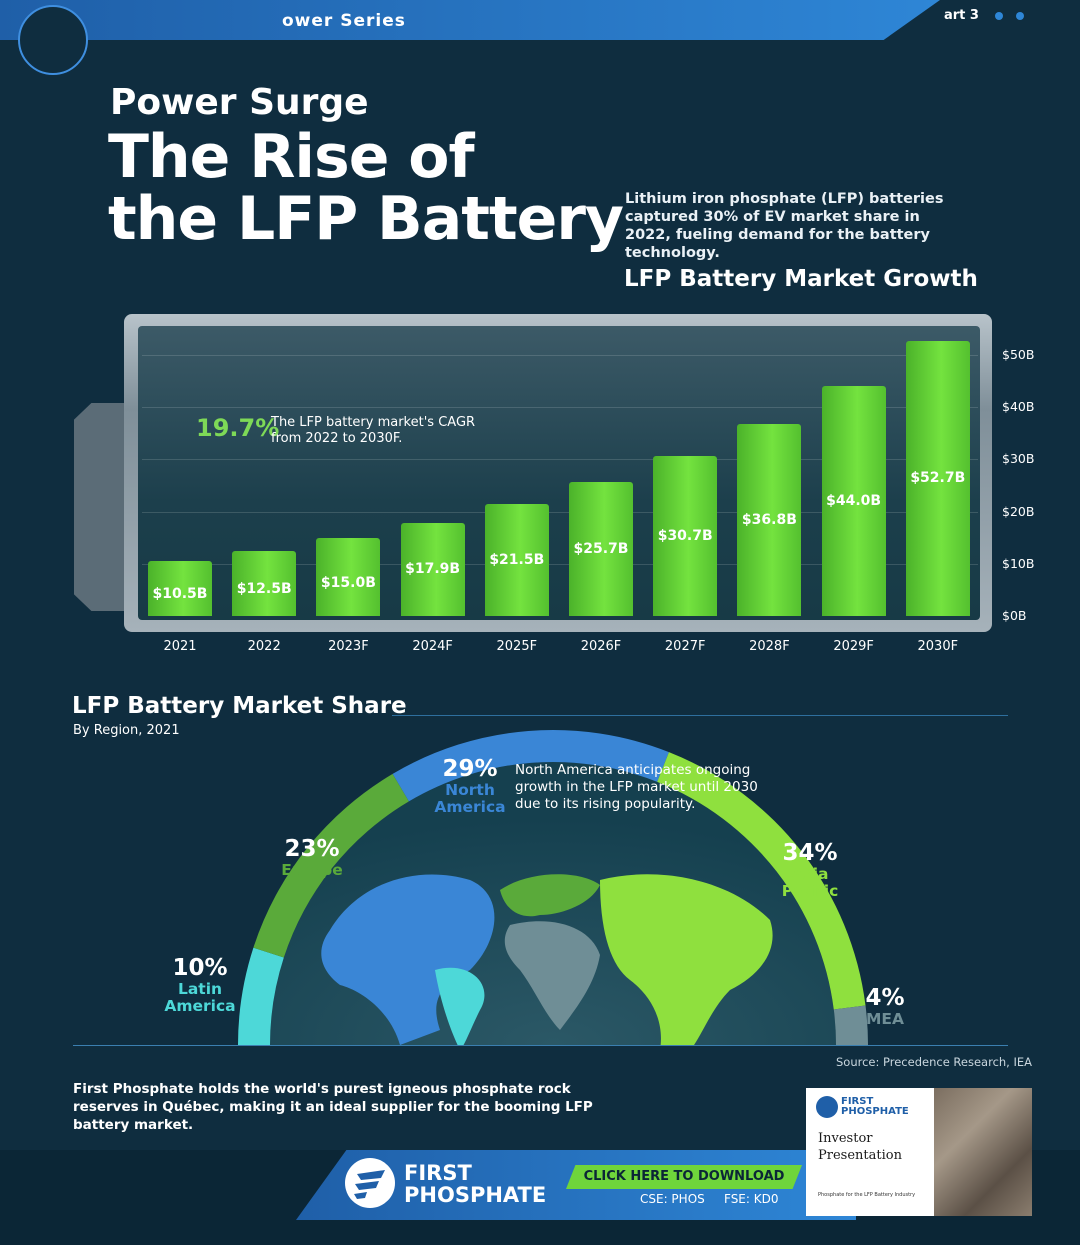  Describe the element at coordinates (264, 589) in the screenshot. I see `bar-value-label: $12.5B` at that location.